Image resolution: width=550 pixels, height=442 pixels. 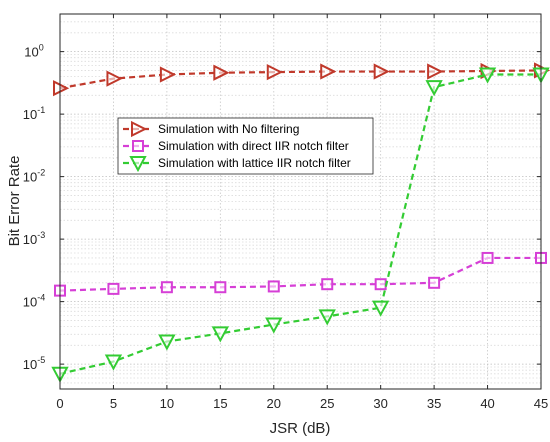 I want to click on x-tick-label: 15, so click(x=220, y=403).